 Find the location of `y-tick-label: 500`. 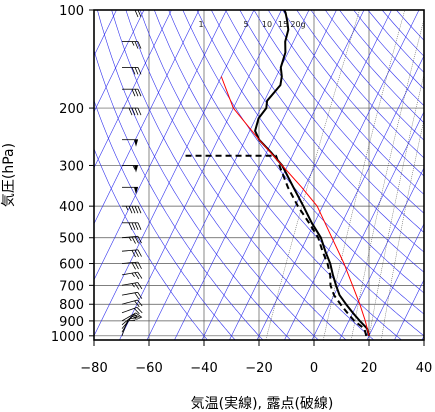

y-tick-label: 500 is located at coordinates (71, 239).